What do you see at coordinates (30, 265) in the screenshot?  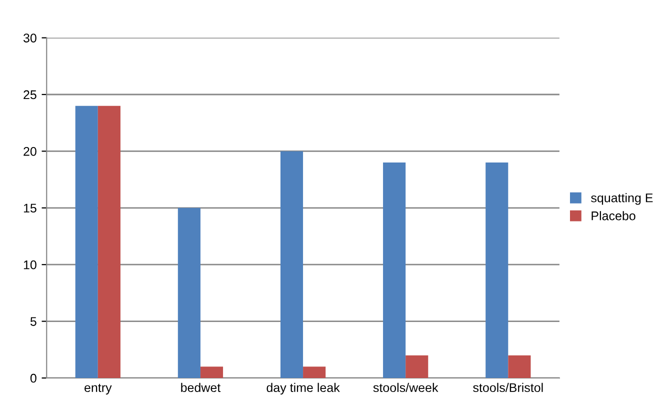 I see `y-tick-label: 10` at bounding box center [30, 265].